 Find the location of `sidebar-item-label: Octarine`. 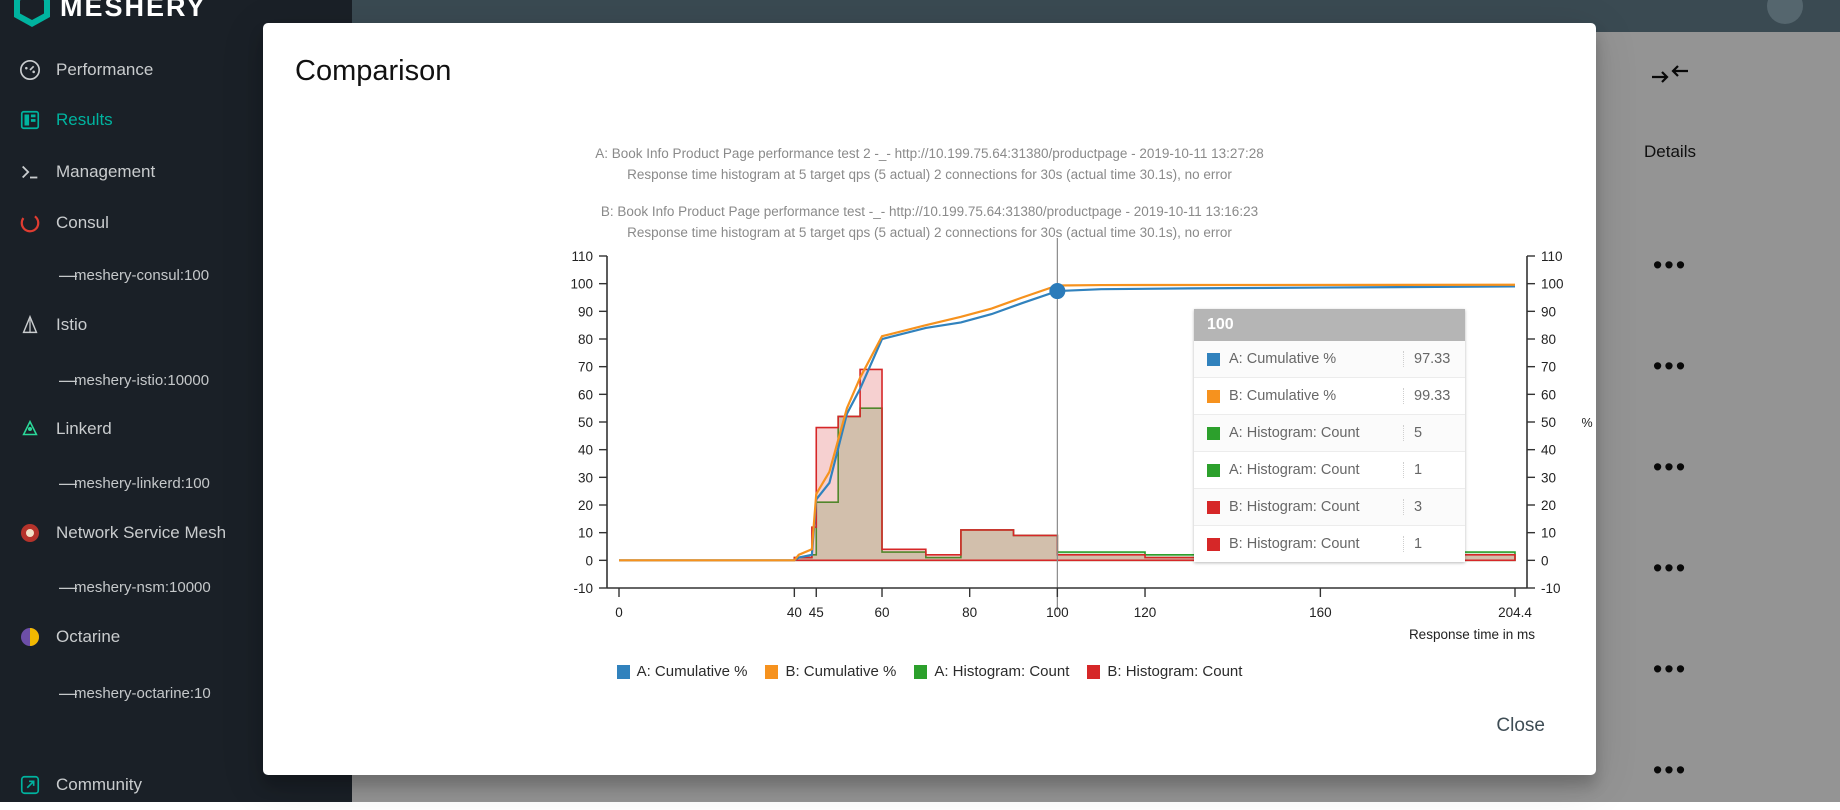

sidebar-item-label: Octarine is located at coordinates (88, 637).